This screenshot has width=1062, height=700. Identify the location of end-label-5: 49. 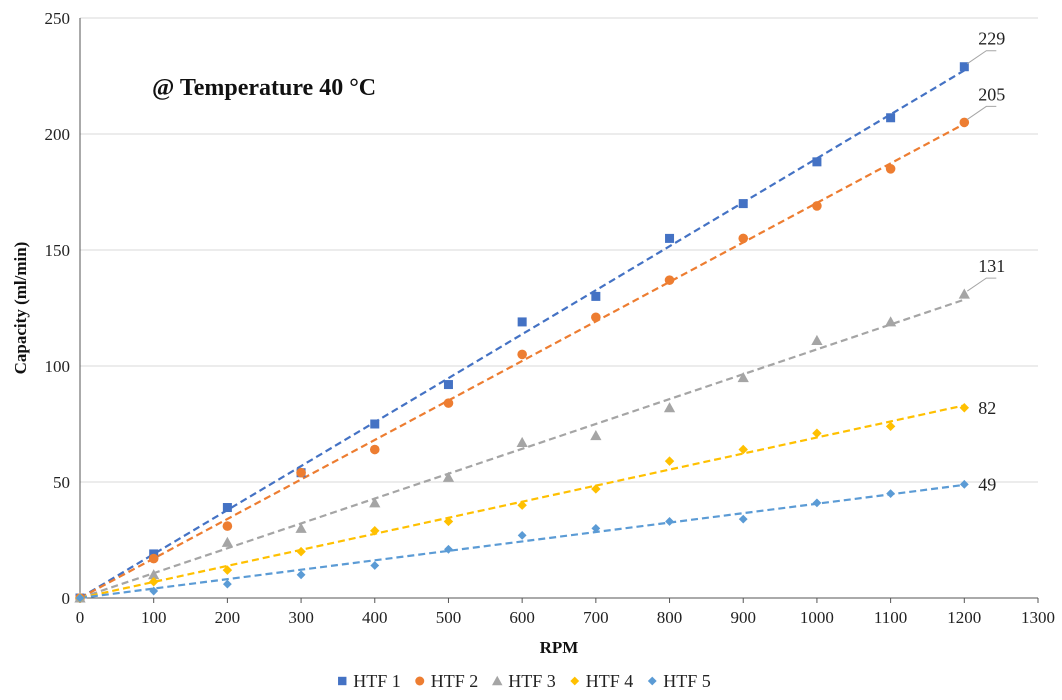
(987, 484).